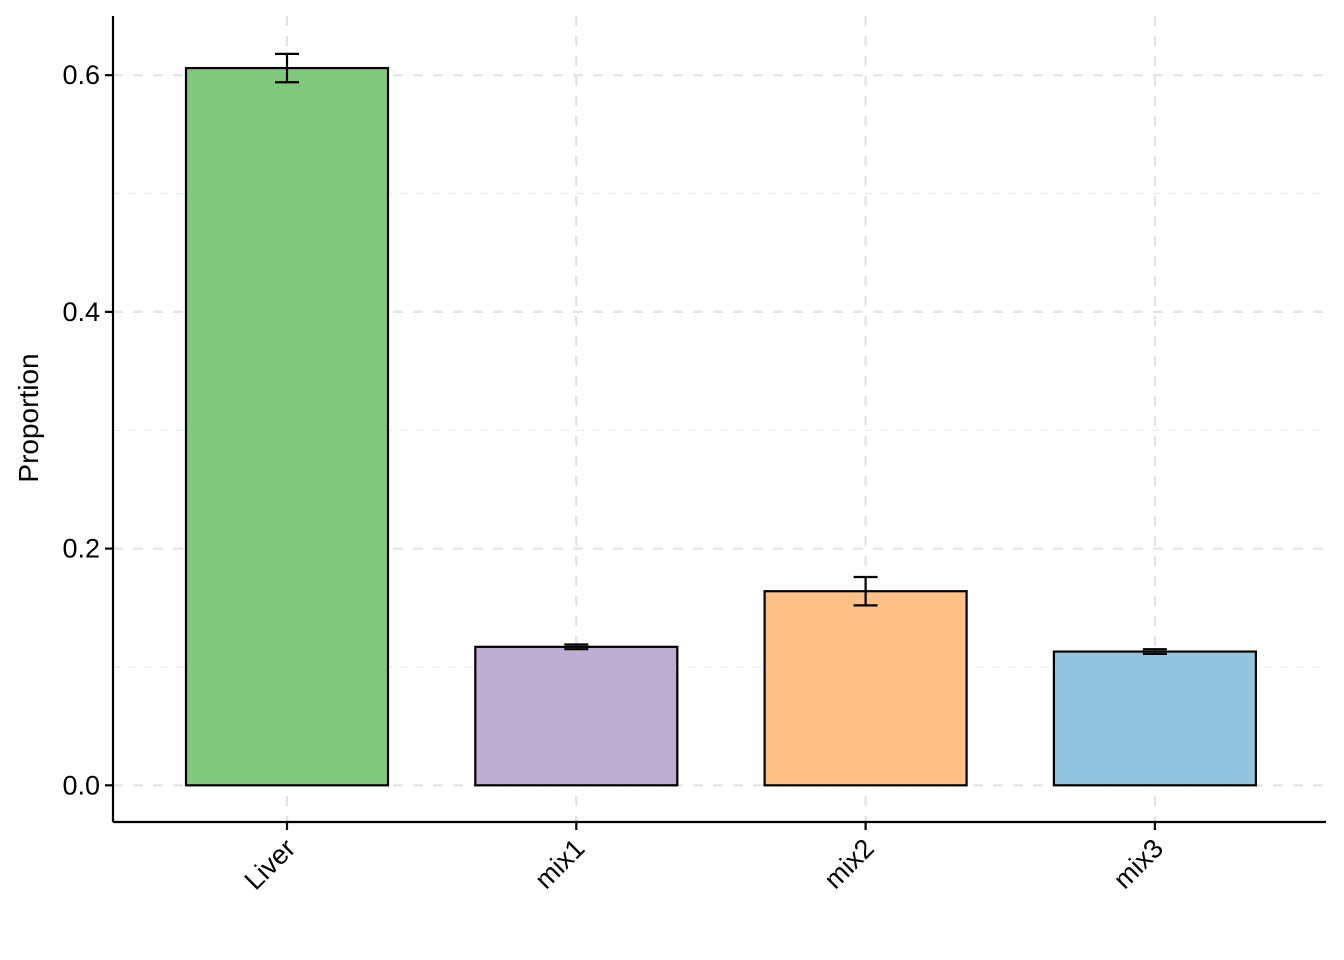 The image size is (1344, 960). What do you see at coordinates (1155, 718) in the screenshot?
I see `bar-mix3` at bounding box center [1155, 718].